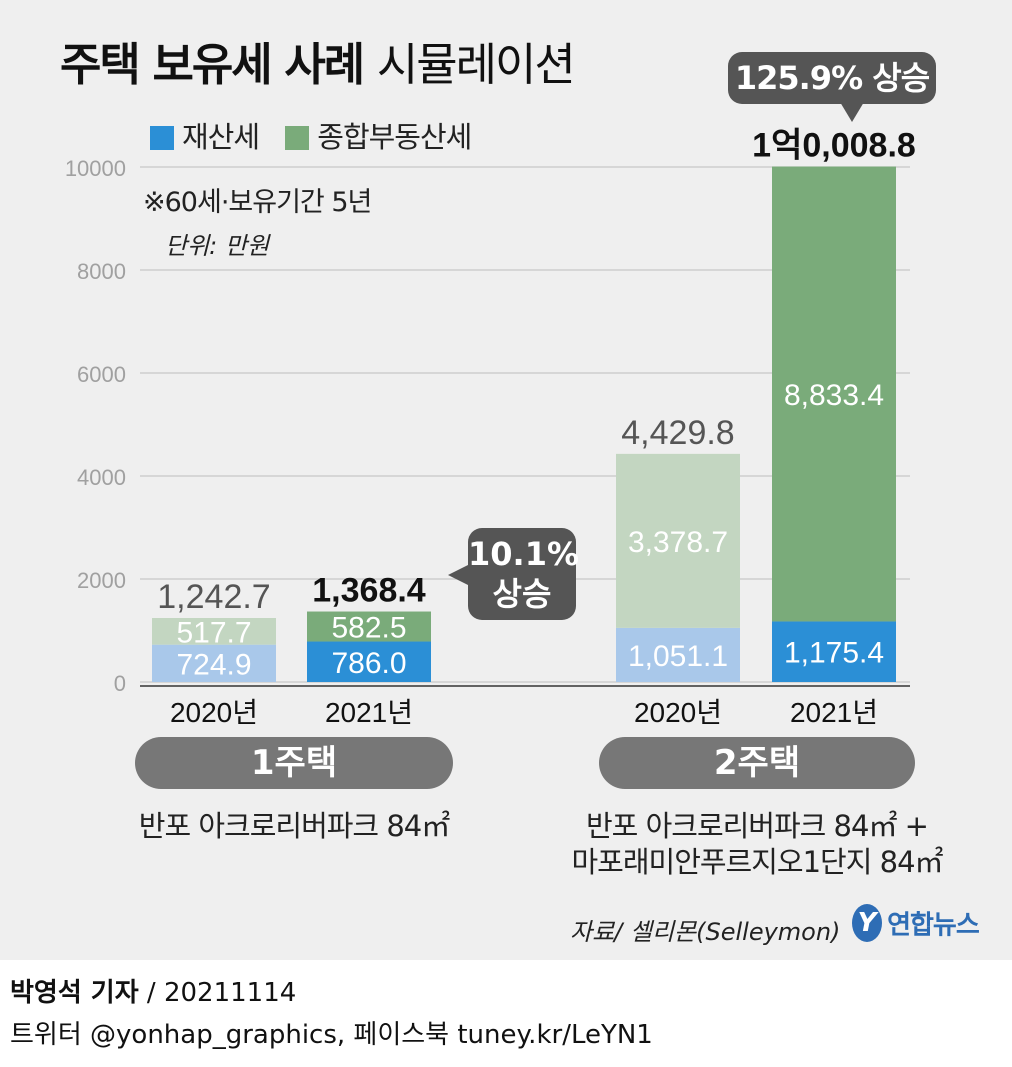 The width and height of the screenshot is (1012, 1067). What do you see at coordinates (311, 135) in the screenshot?
I see `legend: 재산세 종합부동산세` at bounding box center [311, 135].